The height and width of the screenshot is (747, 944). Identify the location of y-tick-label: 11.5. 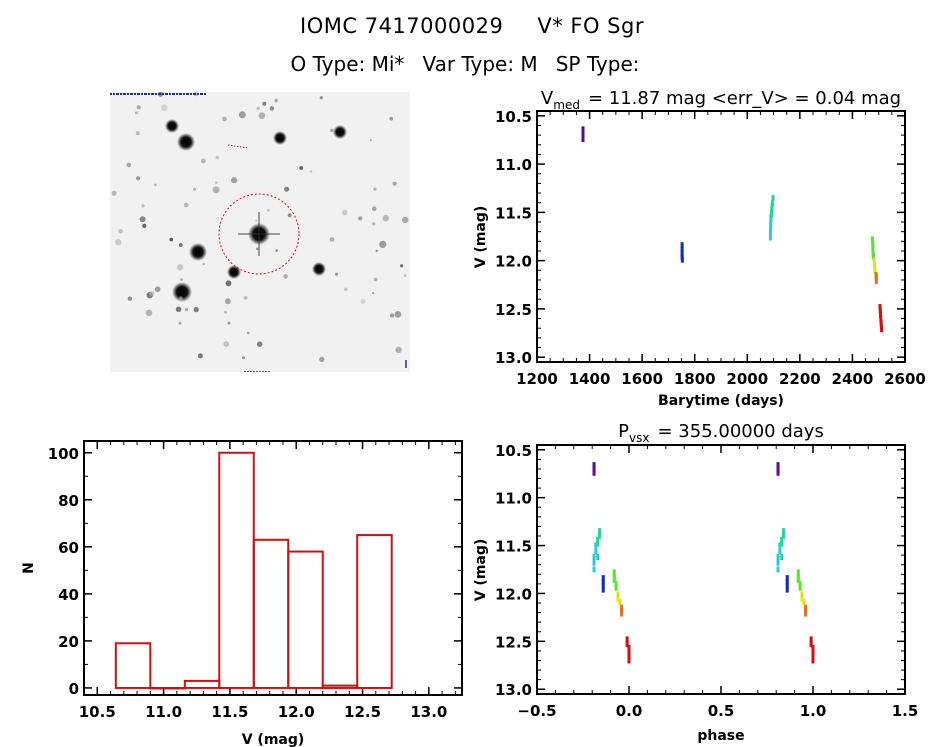
(513, 547).